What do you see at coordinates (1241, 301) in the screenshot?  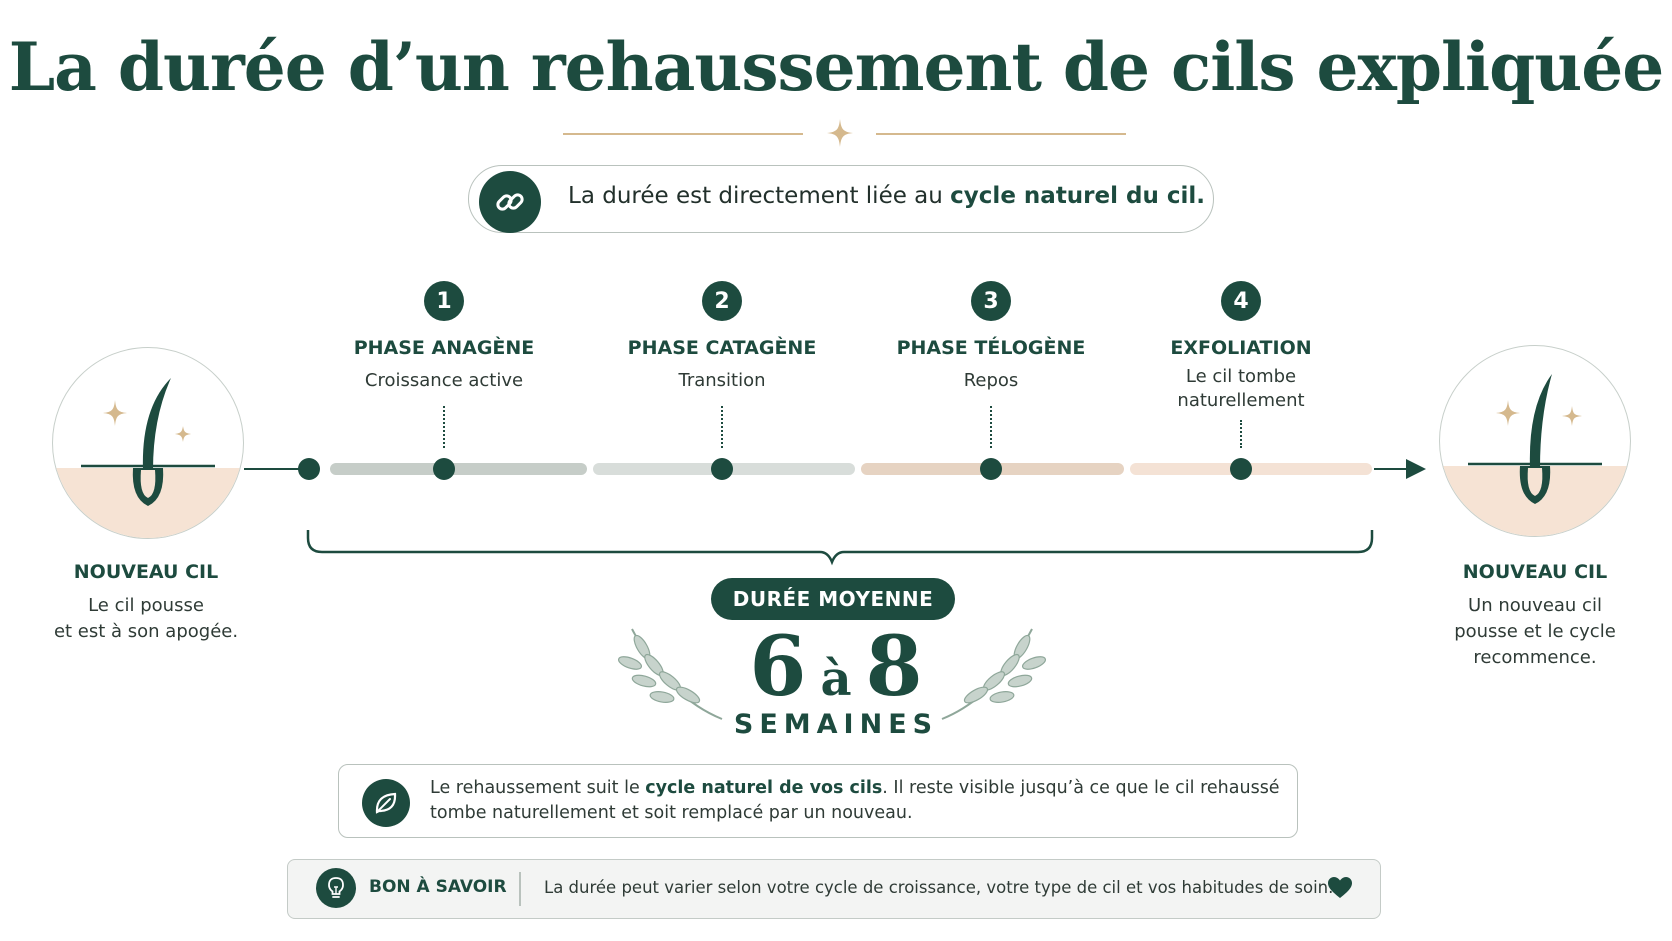 I see `phase-4-number: 4` at bounding box center [1241, 301].